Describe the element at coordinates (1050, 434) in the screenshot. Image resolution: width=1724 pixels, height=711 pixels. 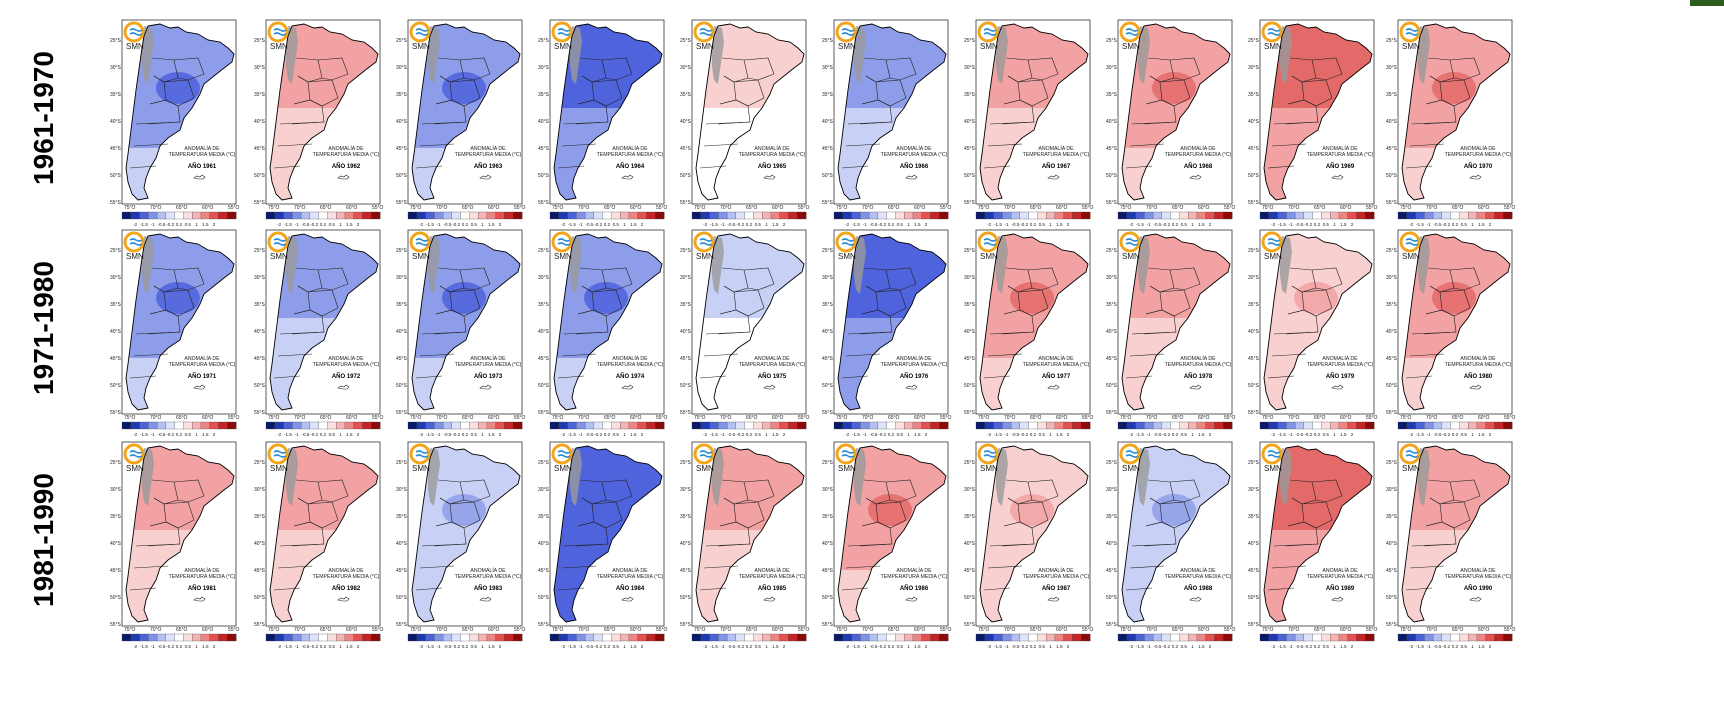
I see `colorbar-tick: 1` at that location.